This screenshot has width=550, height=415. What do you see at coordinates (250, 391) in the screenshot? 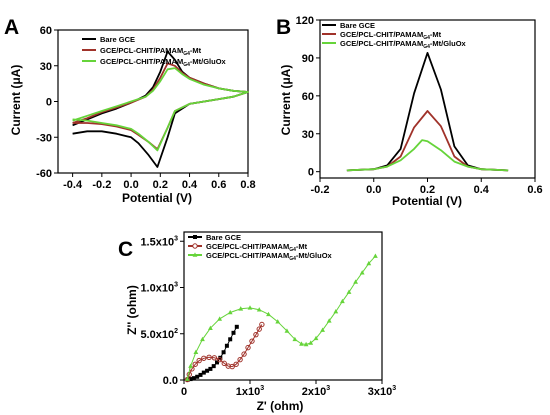
I see `panel-c-xtick-label: 1x10³` at bounding box center [250, 391].